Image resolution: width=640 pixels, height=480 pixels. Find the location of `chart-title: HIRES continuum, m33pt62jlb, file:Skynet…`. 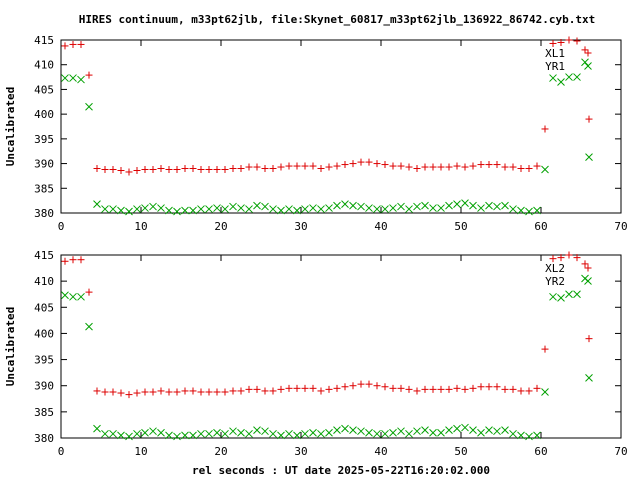

chart-title: HIRES continuum, m33pt62jlb, file:Skynet… is located at coordinates (337, 19).